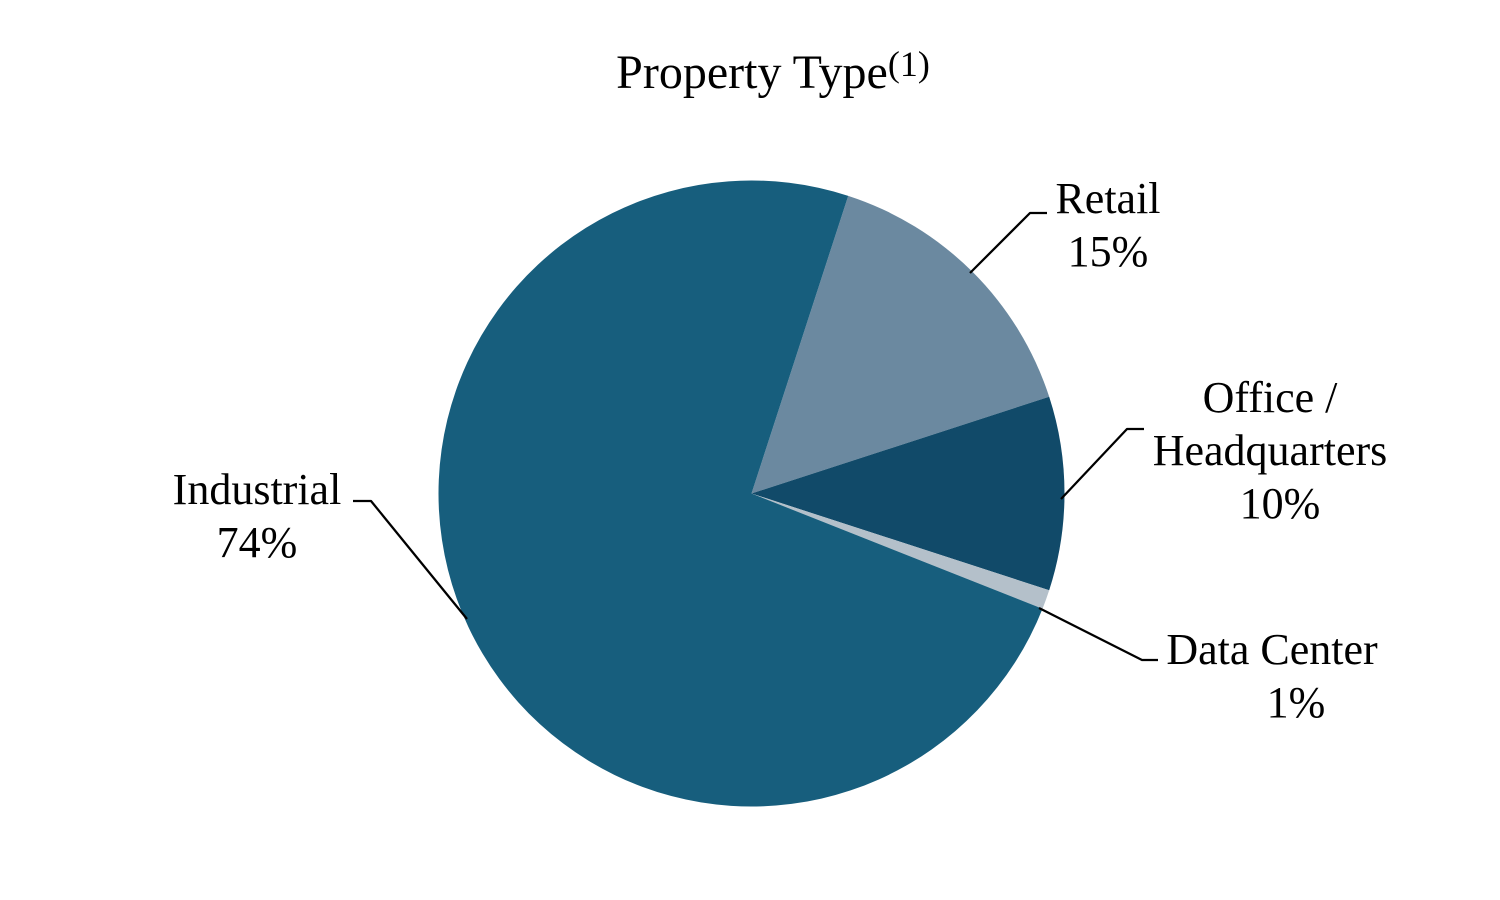  I want to click on data-center-label-name: Data Center, so click(1272, 649).